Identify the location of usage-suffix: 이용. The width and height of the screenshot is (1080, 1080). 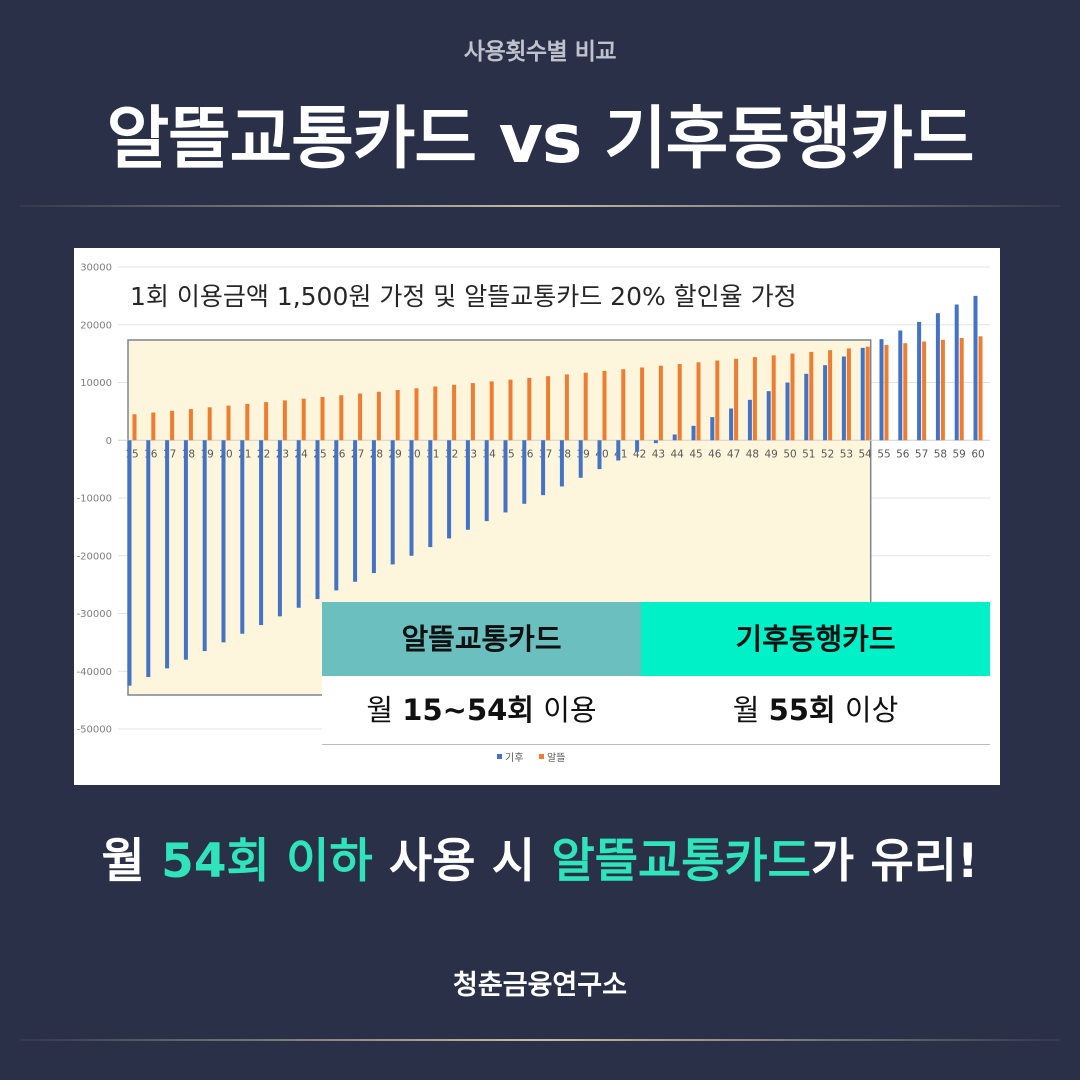
(565, 710).